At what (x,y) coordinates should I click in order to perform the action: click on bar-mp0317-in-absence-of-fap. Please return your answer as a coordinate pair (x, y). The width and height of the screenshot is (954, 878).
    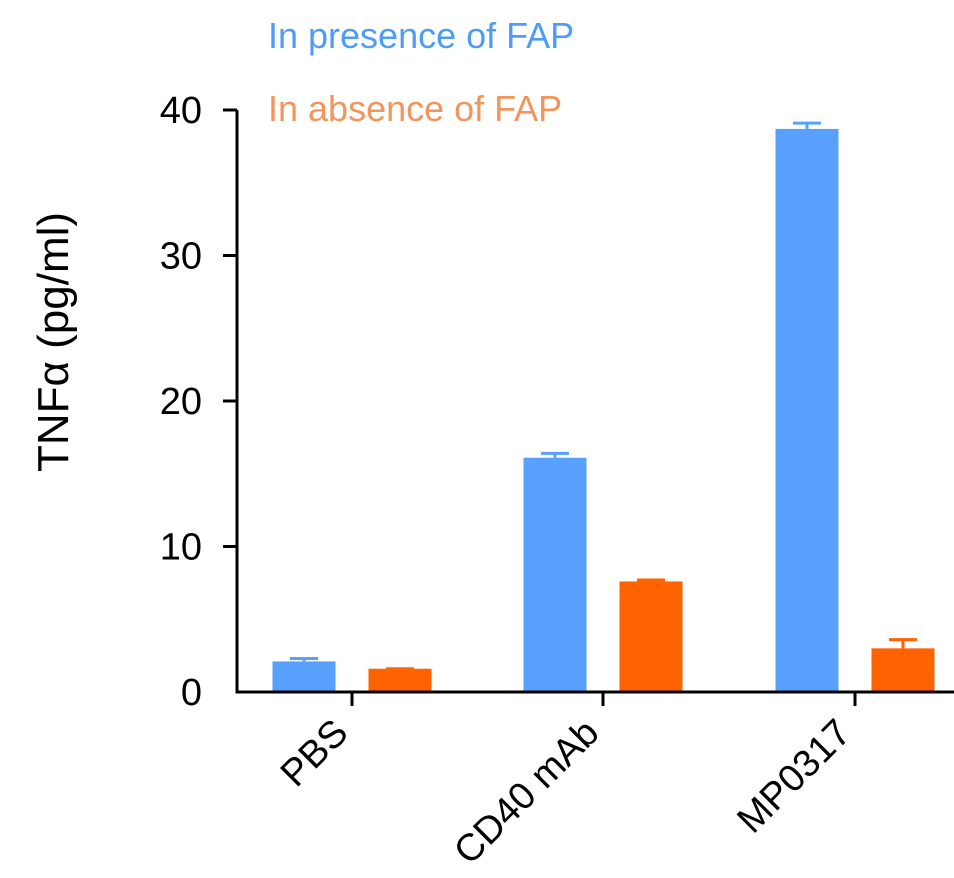
    Looking at the image, I should click on (903, 670).